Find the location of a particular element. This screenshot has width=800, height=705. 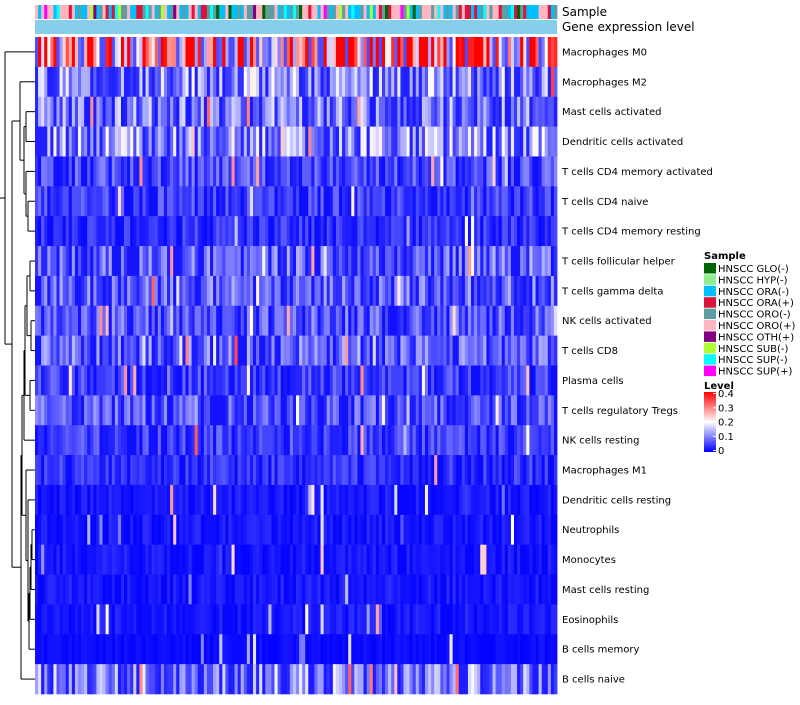

sample-legend-title: Sample is located at coordinates (725, 256).